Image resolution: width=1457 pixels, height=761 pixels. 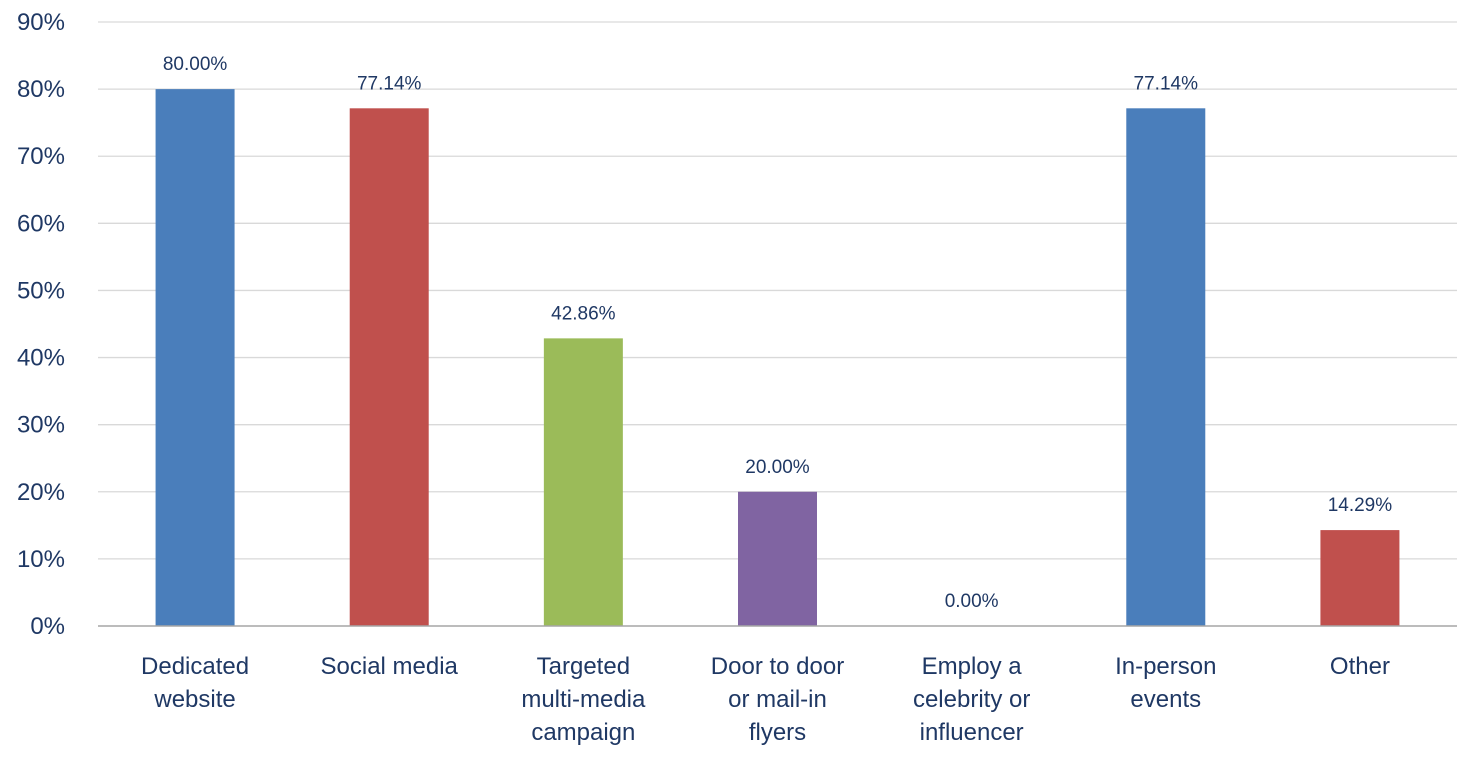 What do you see at coordinates (41, 223) in the screenshot?
I see `y-tick-label: 60%` at bounding box center [41, 223].